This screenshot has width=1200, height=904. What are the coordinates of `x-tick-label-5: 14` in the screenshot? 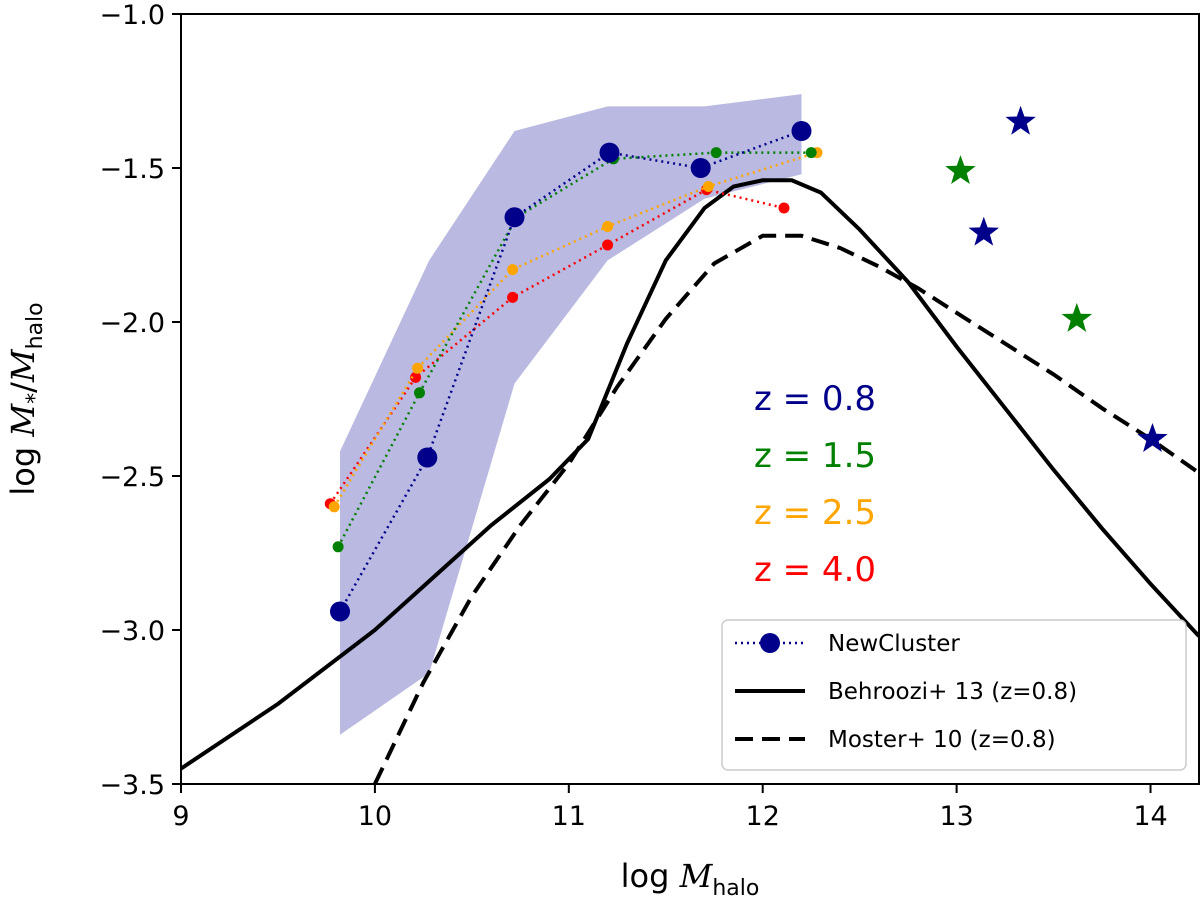 It's located at (1150, 816).